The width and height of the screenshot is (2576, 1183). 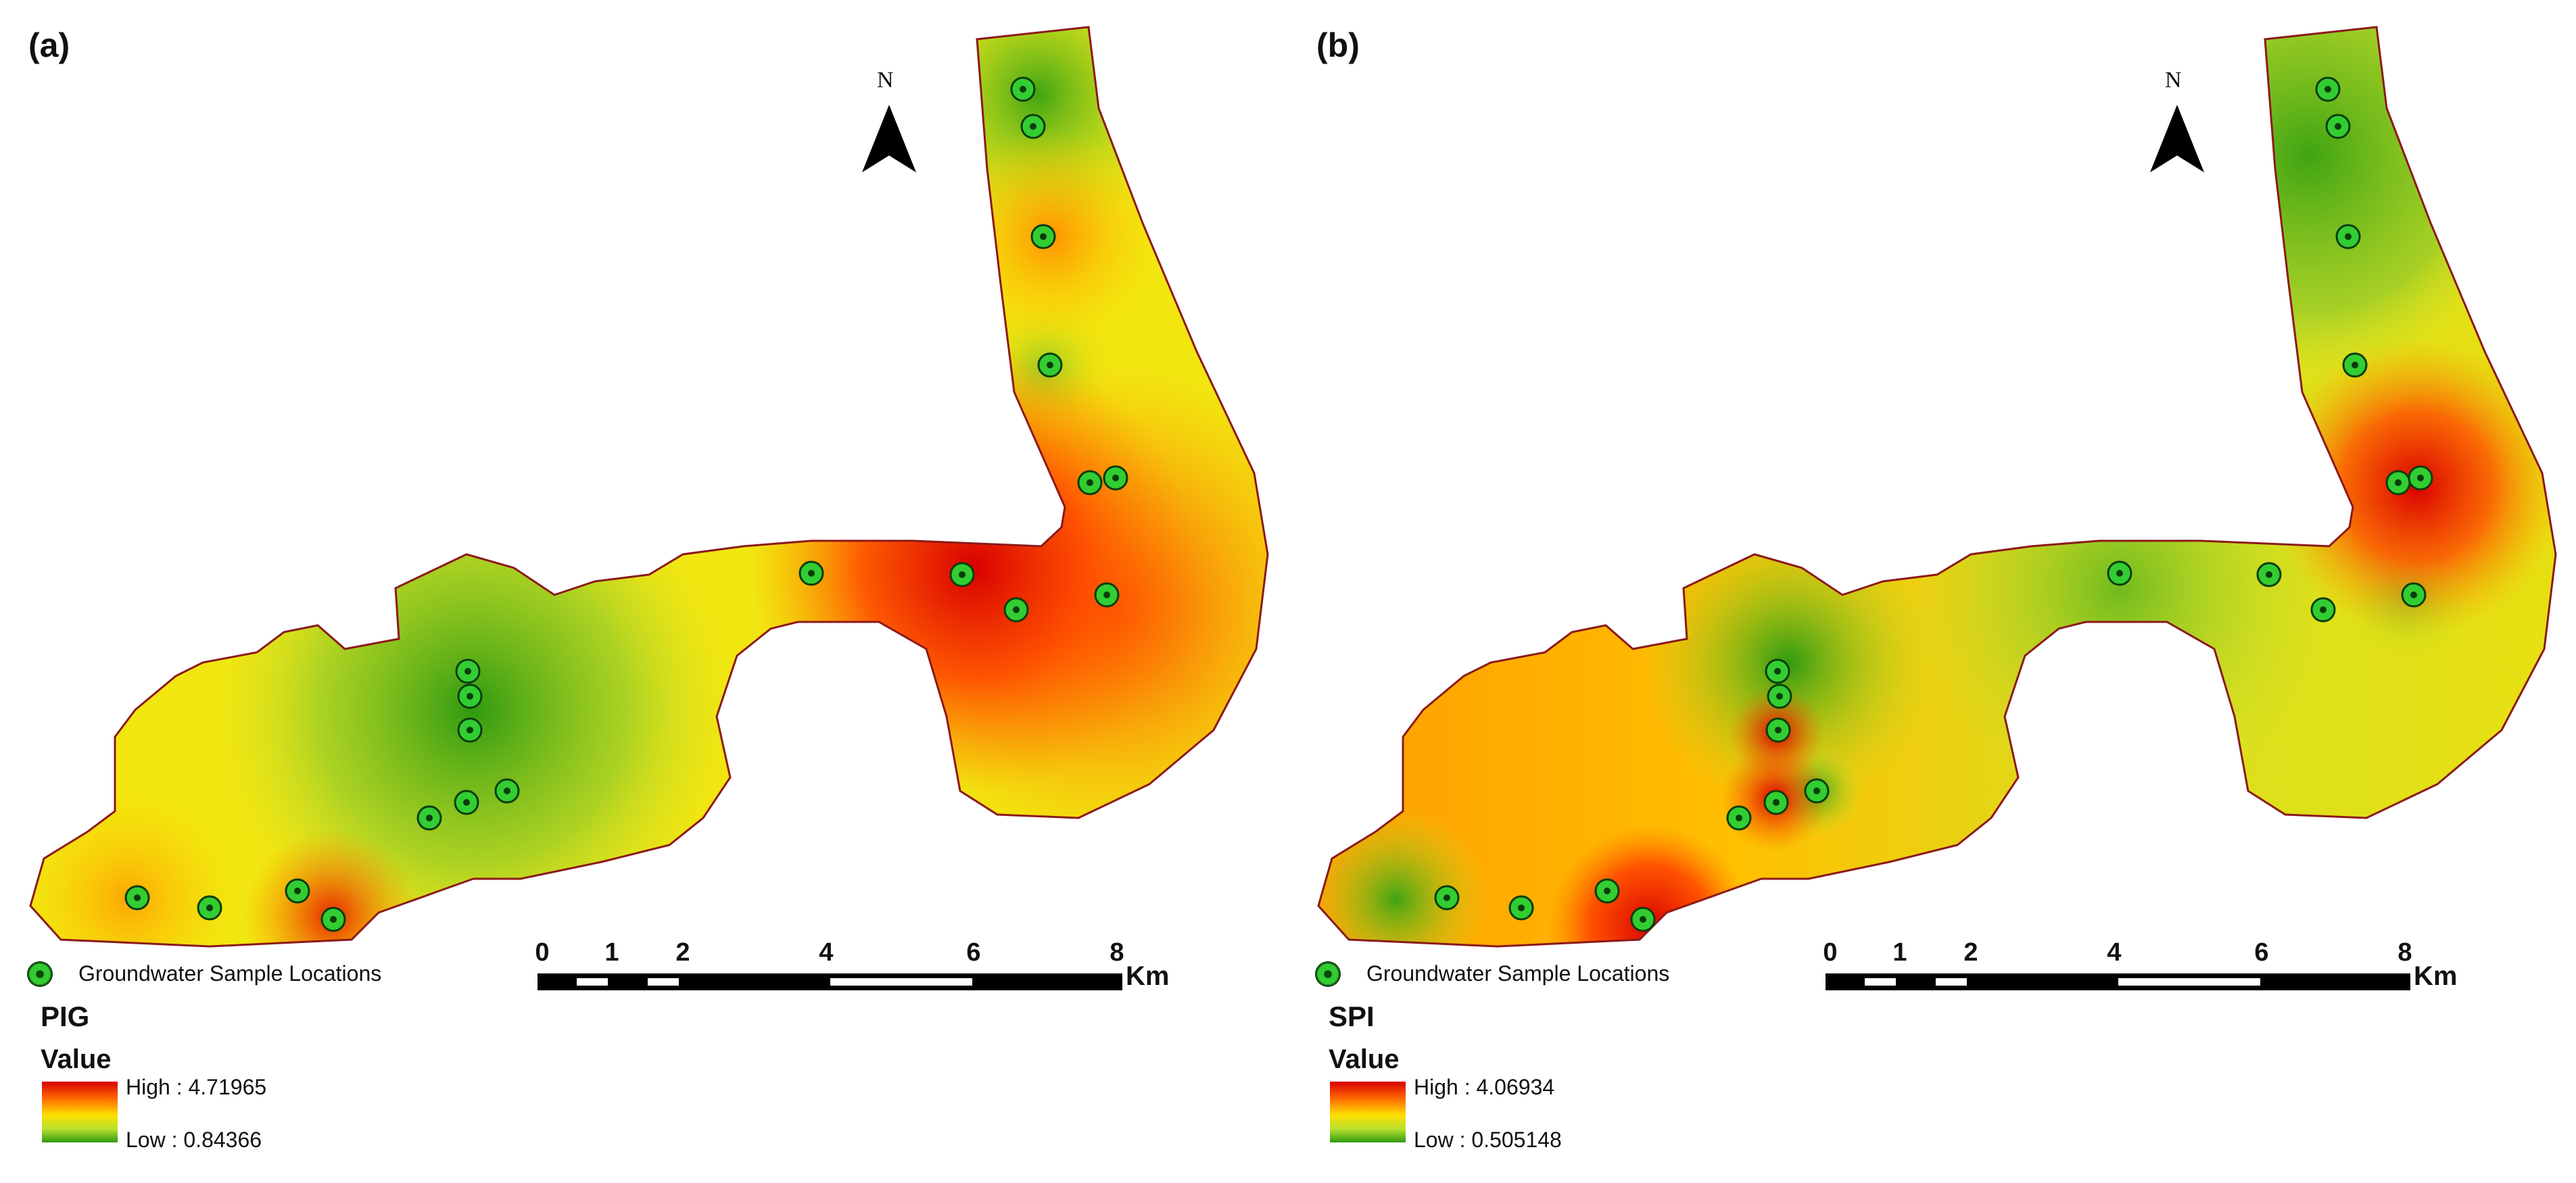 I want to click on legend-low-label: Low : 0.505148, so click(x=1488, y=1140).